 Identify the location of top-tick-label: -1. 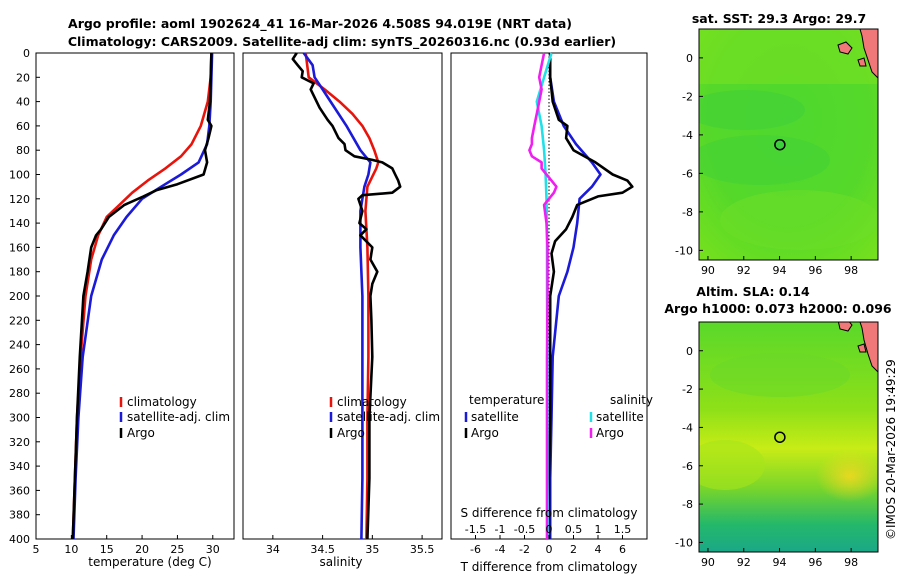
(500, 529).